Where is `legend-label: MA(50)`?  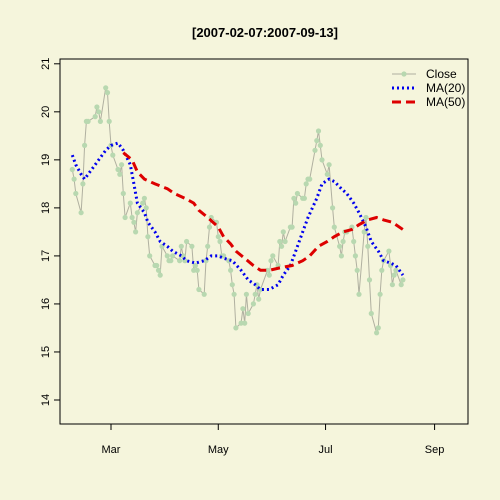 legend-label: MA(50) is located at coordinates (445, 102).